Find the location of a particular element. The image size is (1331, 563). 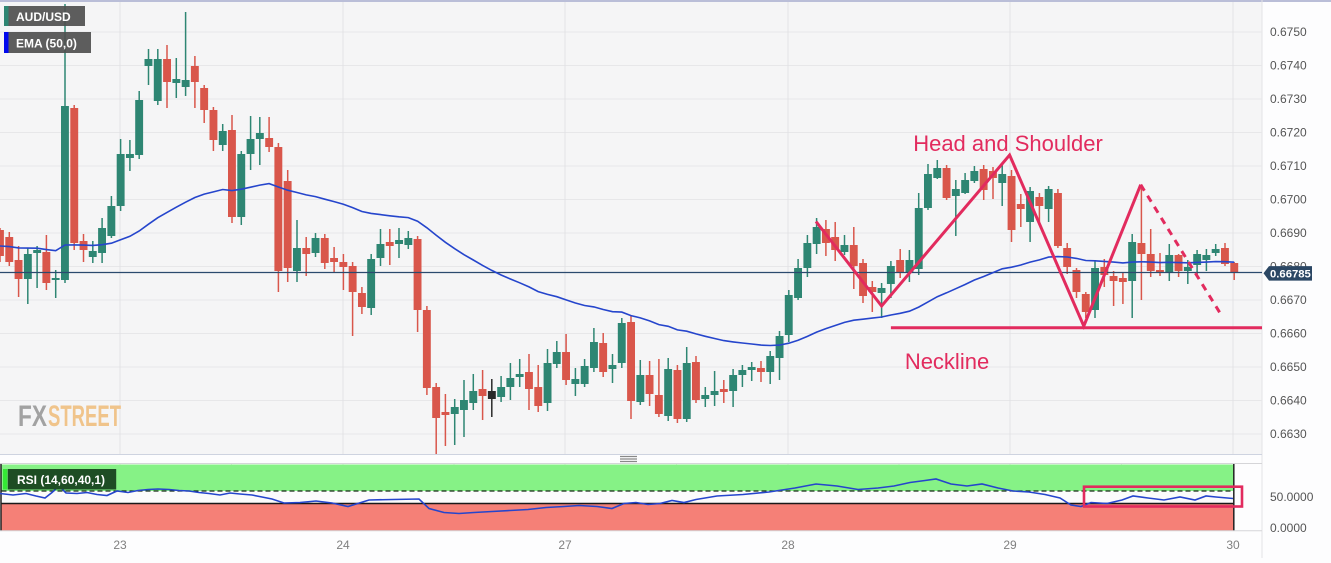

svg-text: EMA (50,0) is located at coordinates (46, 43).